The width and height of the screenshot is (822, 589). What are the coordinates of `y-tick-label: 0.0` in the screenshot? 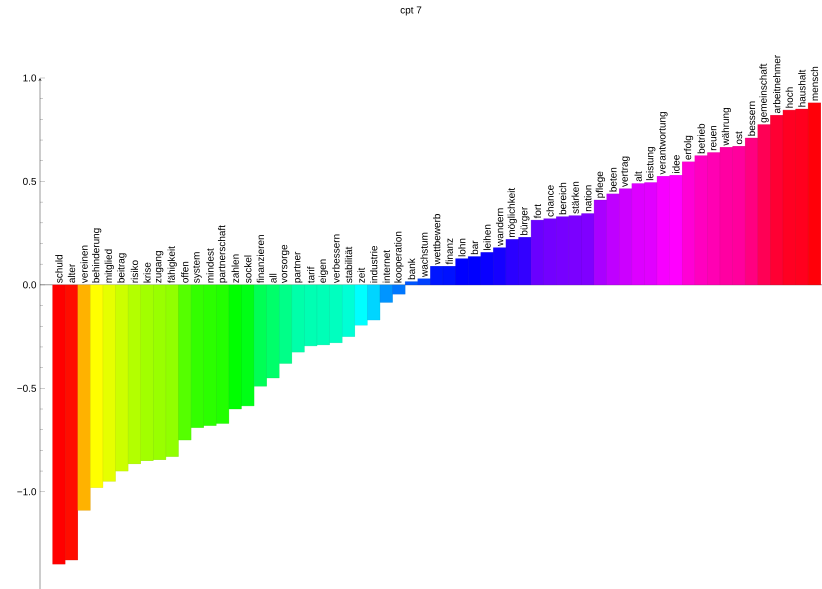 It's located at (29, 284).